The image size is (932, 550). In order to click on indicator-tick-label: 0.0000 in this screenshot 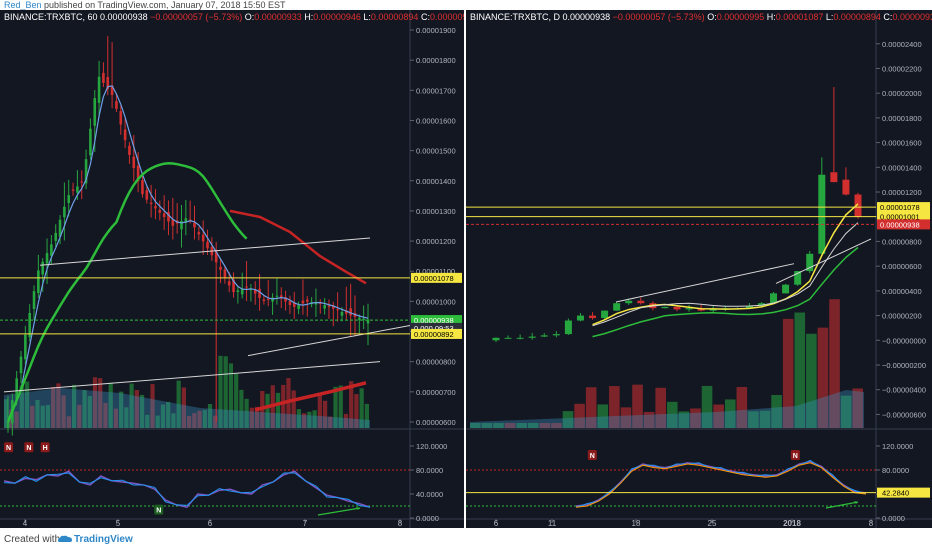, I will do `click(893, 518)`.